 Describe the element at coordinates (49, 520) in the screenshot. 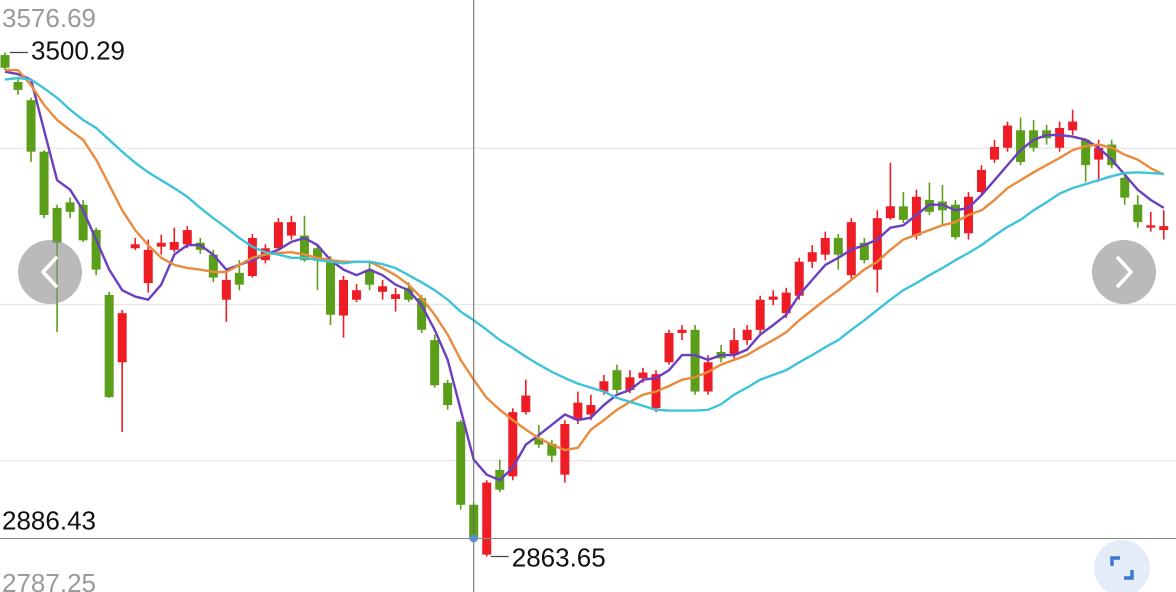

I see `crosshair-label: 2886.43` at that location.